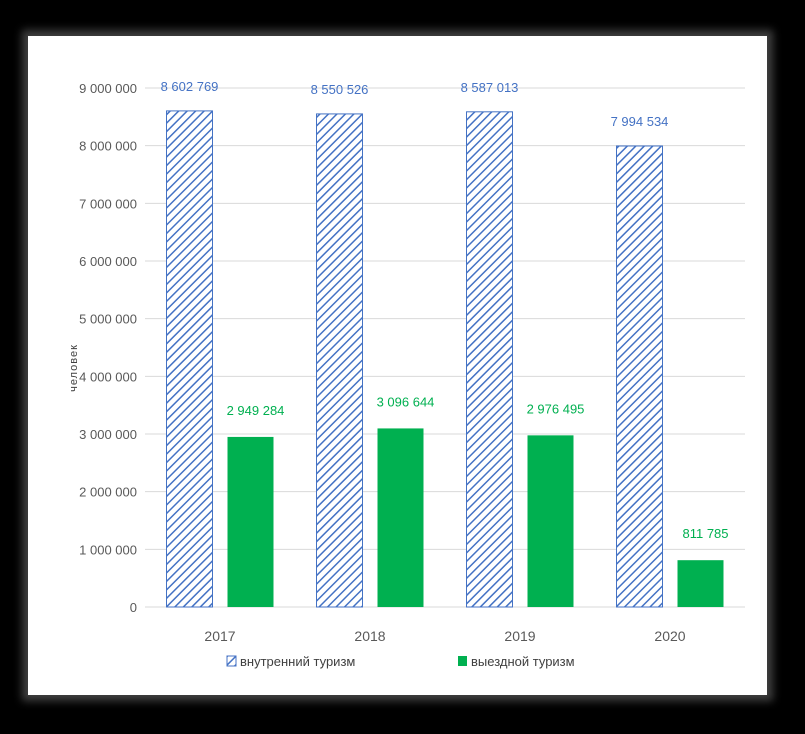 The width and height of the screenshot is (805, 734). Describe the element at coordinates (705, 533) in the screenshot. I see `data-label-outbound: 811 785` at that location.